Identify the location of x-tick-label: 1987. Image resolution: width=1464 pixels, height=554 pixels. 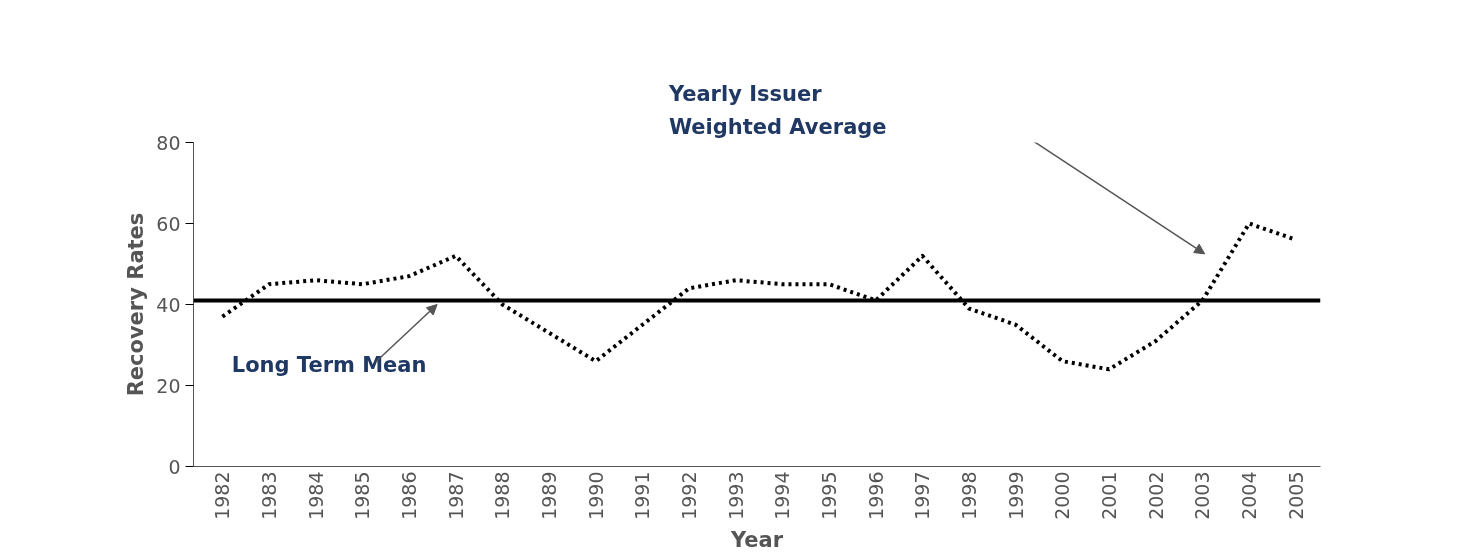
(455, 495).